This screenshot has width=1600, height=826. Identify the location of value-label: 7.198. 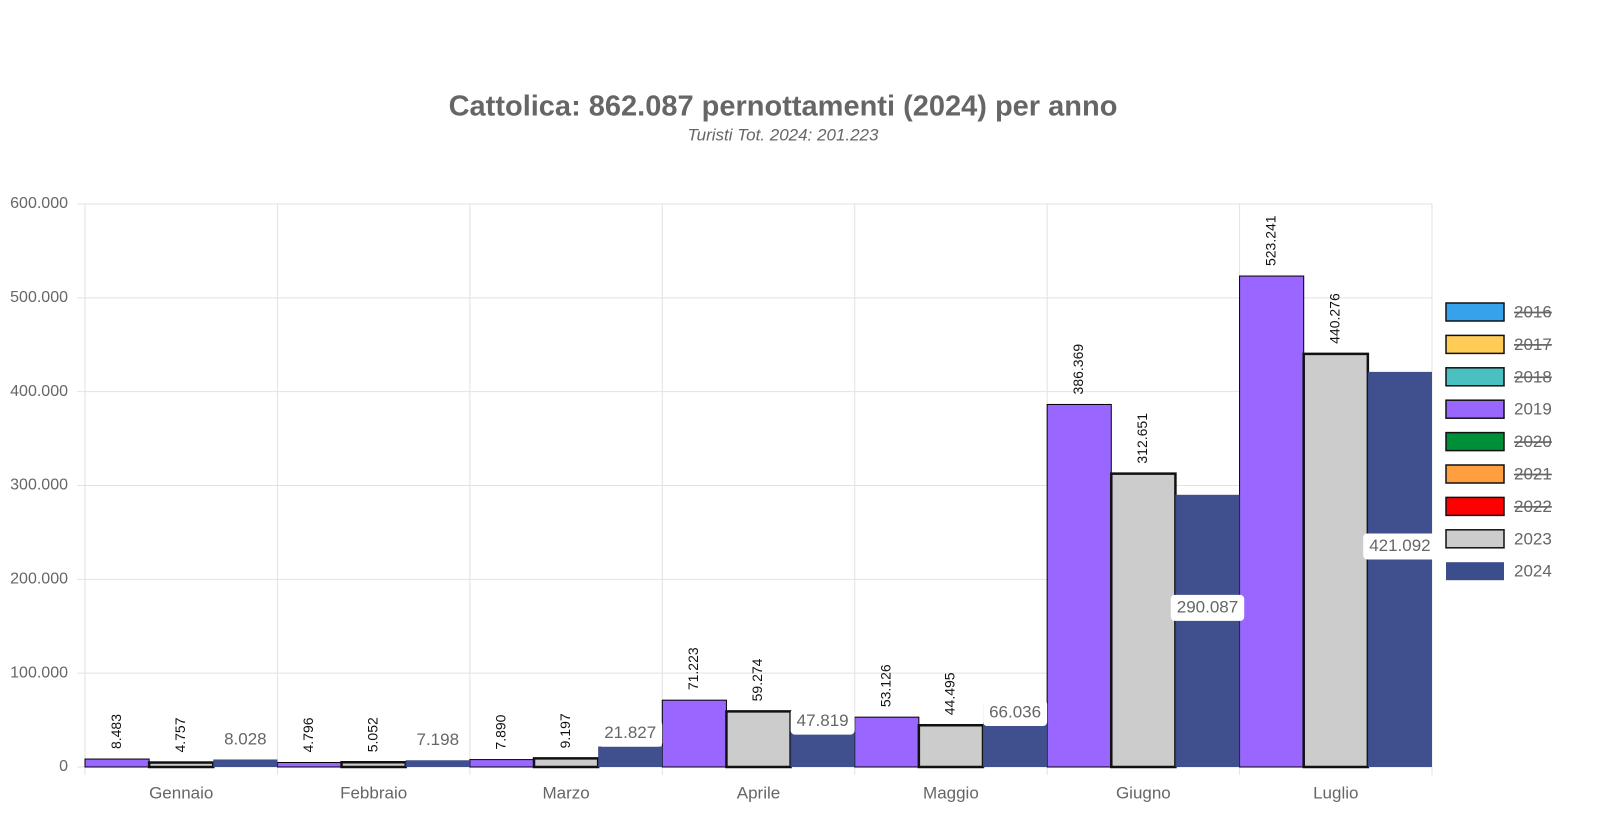
(438, 739).